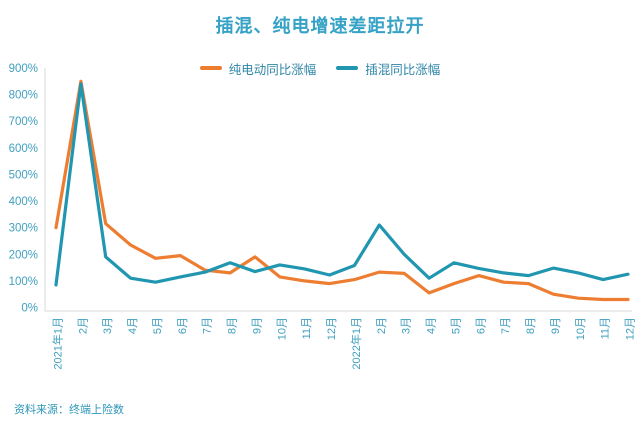 The width and height of the screenshot is (640, 432). What do you see at coordinates (347, 68) in the screenshot?
I see `legend-swatch-phev` at bounding box center [347, 68].